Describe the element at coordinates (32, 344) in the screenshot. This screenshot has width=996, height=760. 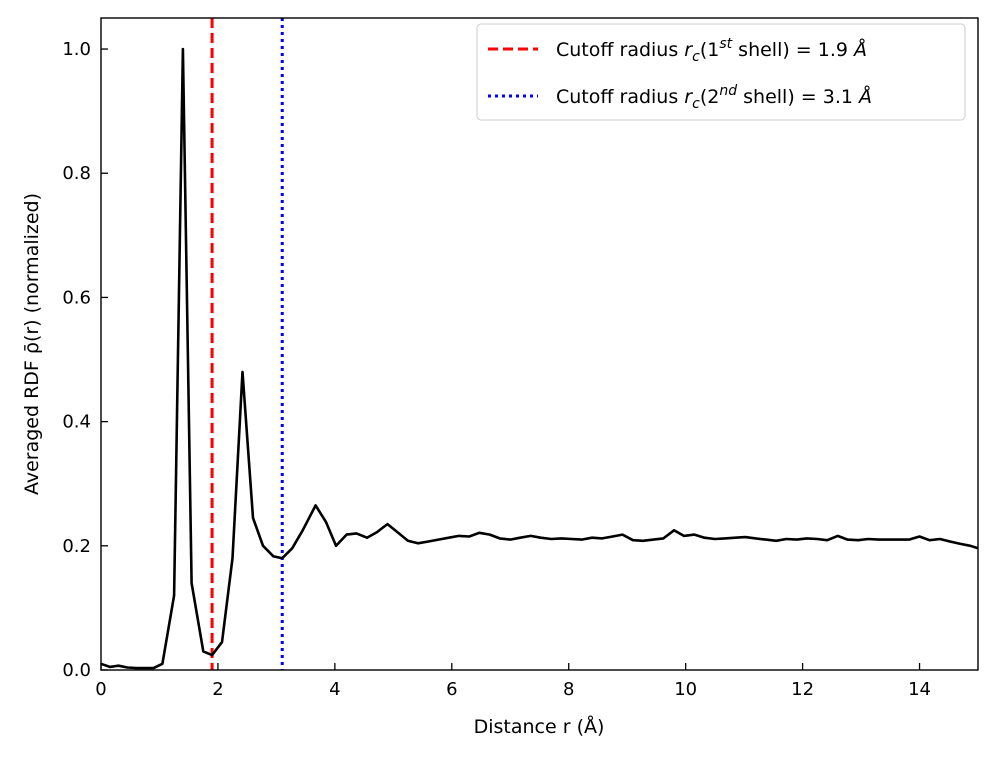
I see `y-axis-label: Averaged RDF ρ̄(r) (normalized)` at that location.